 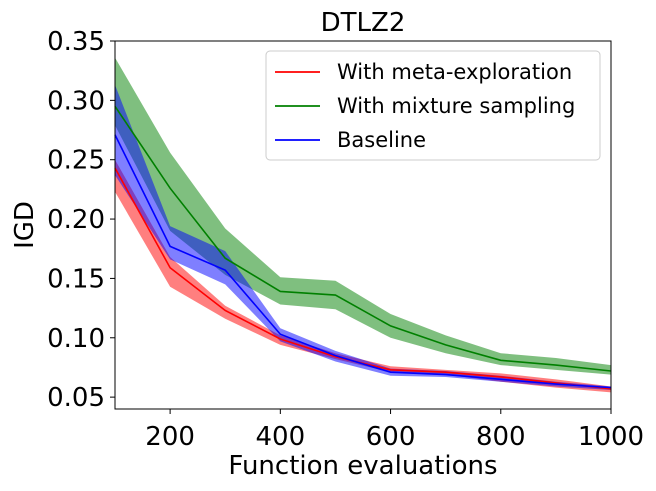 I want to click on x-tick-label: 600, so click(x=391, y=437).